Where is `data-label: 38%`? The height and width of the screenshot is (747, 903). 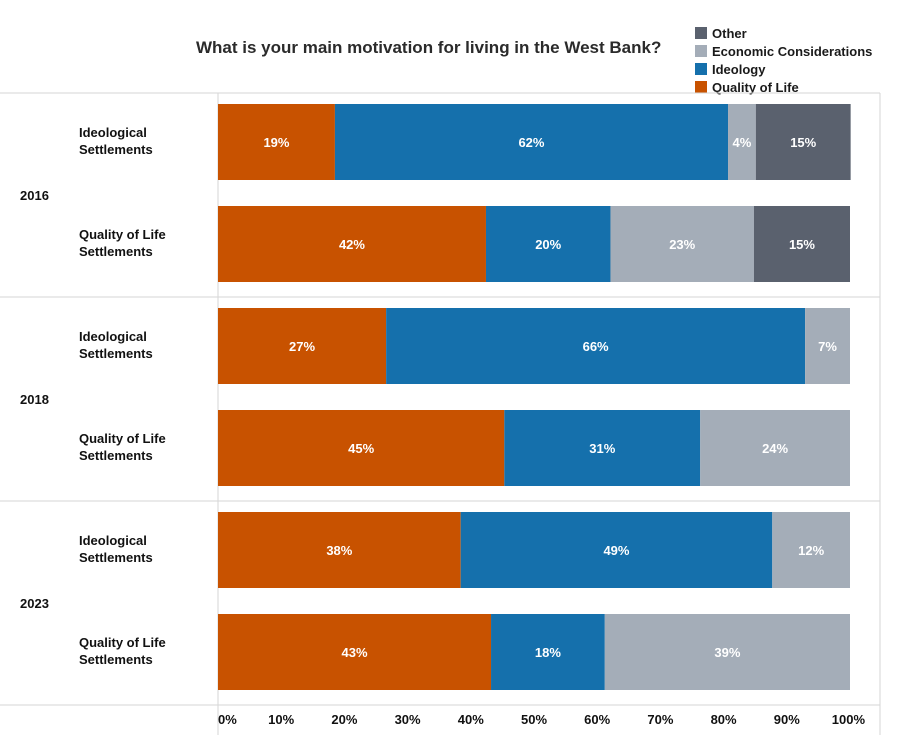 data-label: 38% is located at coordinates (339, 550).